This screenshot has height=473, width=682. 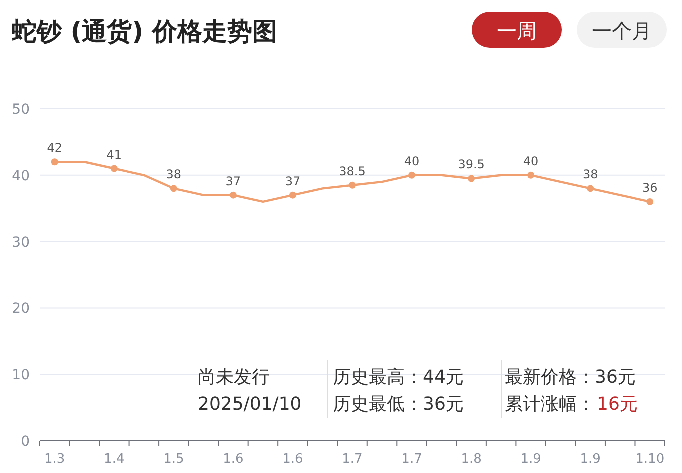 I want to click on annotation: 历史最低：36元, so click(x=398, y=404).